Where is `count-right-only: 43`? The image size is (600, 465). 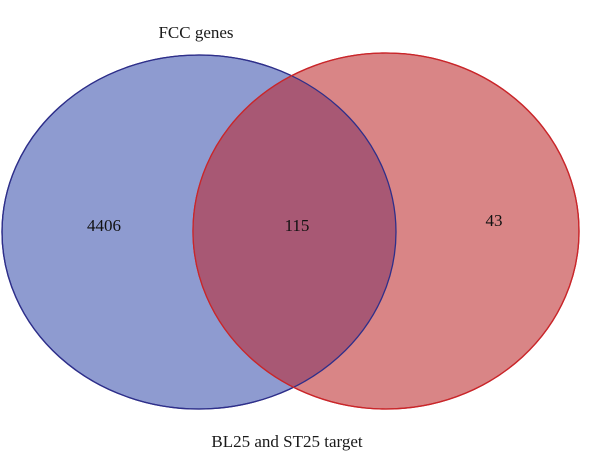
count-right-only: 43 is located at coordinates (494, 220).